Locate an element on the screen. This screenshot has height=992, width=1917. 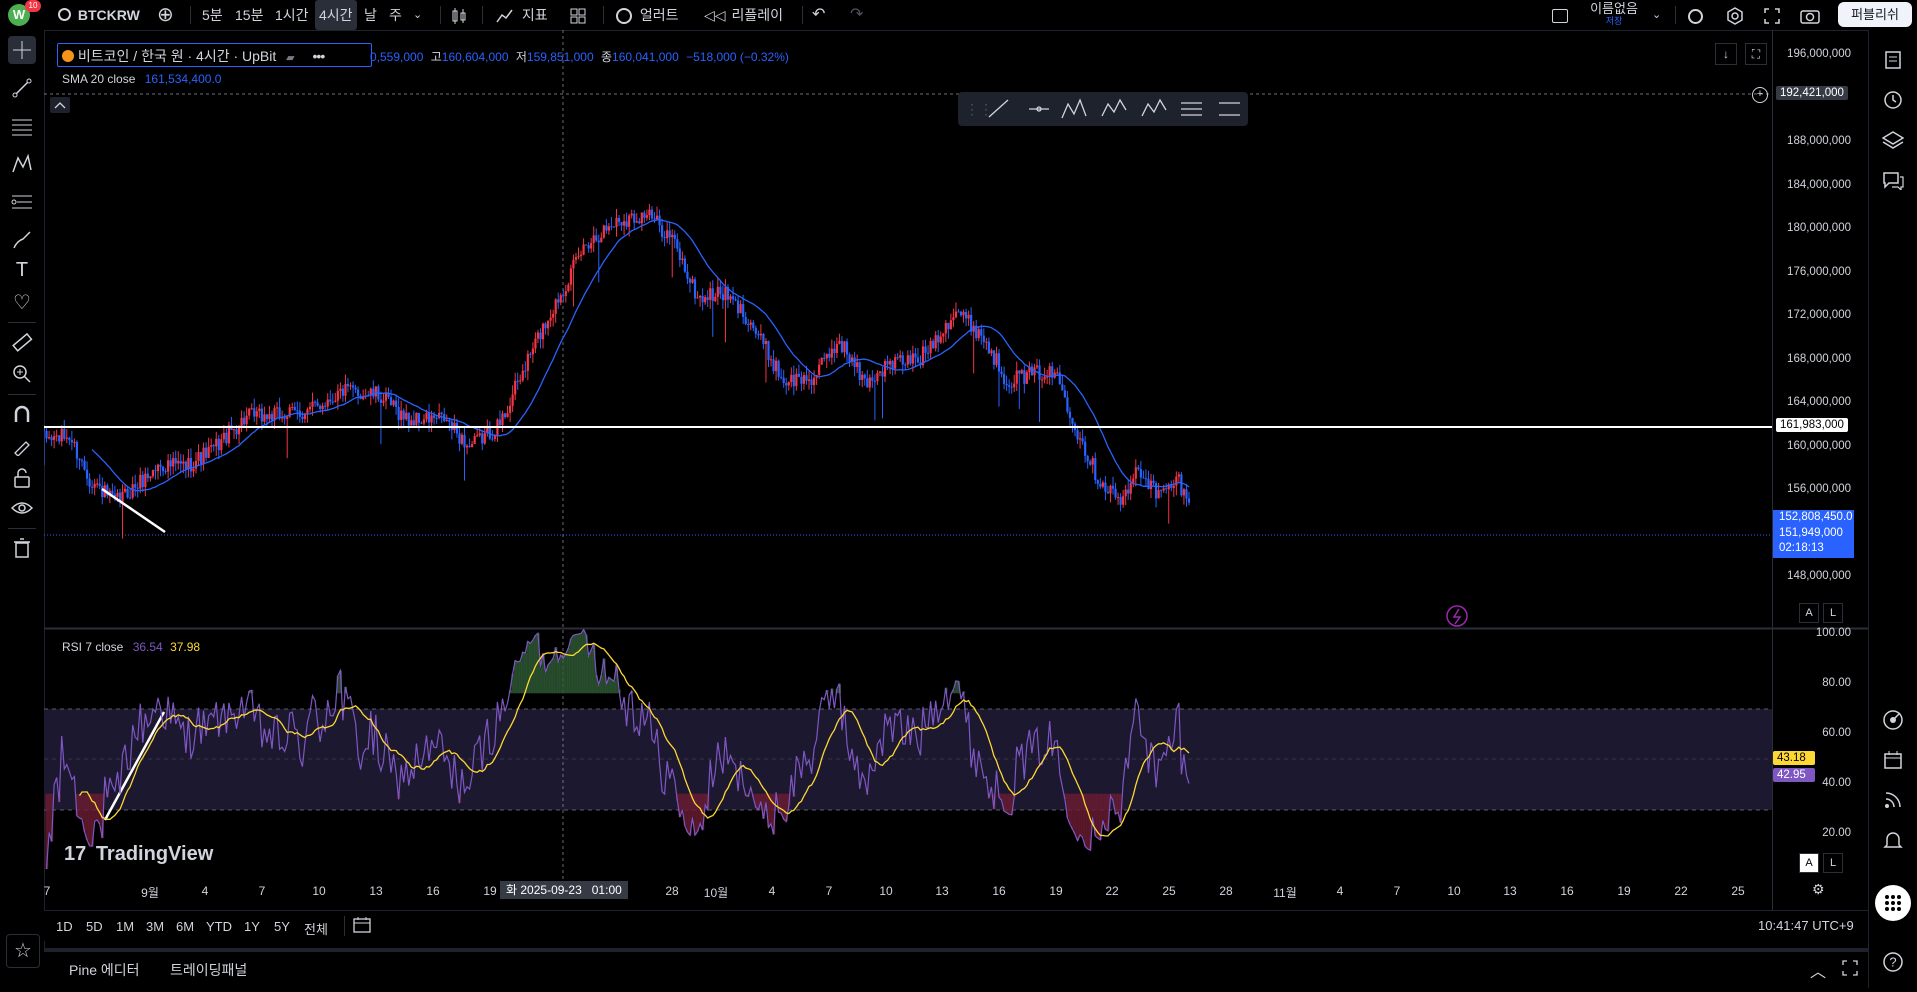
settings-gear-icon is located at coordinates (1735, 15).